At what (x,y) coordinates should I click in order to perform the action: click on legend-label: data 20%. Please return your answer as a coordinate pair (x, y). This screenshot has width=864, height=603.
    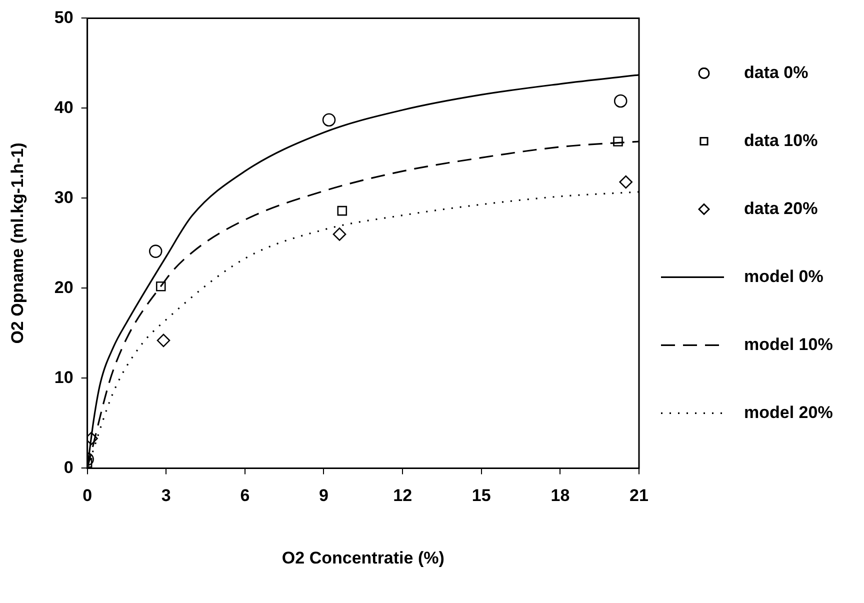
    Looking at the image, I should click on (781, 208).